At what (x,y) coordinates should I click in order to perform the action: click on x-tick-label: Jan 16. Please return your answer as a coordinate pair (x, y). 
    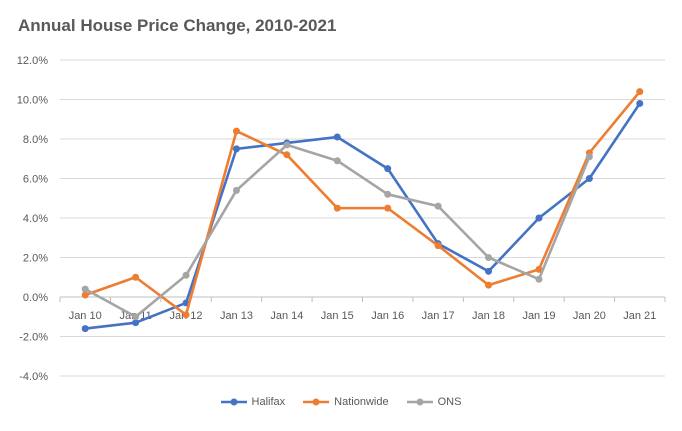
    Looking at the image, I should click on (387, 316).